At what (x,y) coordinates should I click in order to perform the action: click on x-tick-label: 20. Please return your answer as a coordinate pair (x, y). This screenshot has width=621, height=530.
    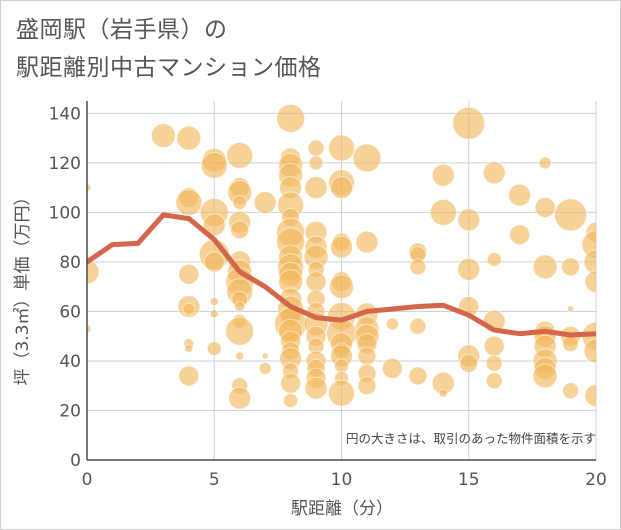
    Looking at the image, I should click on (596, 480).